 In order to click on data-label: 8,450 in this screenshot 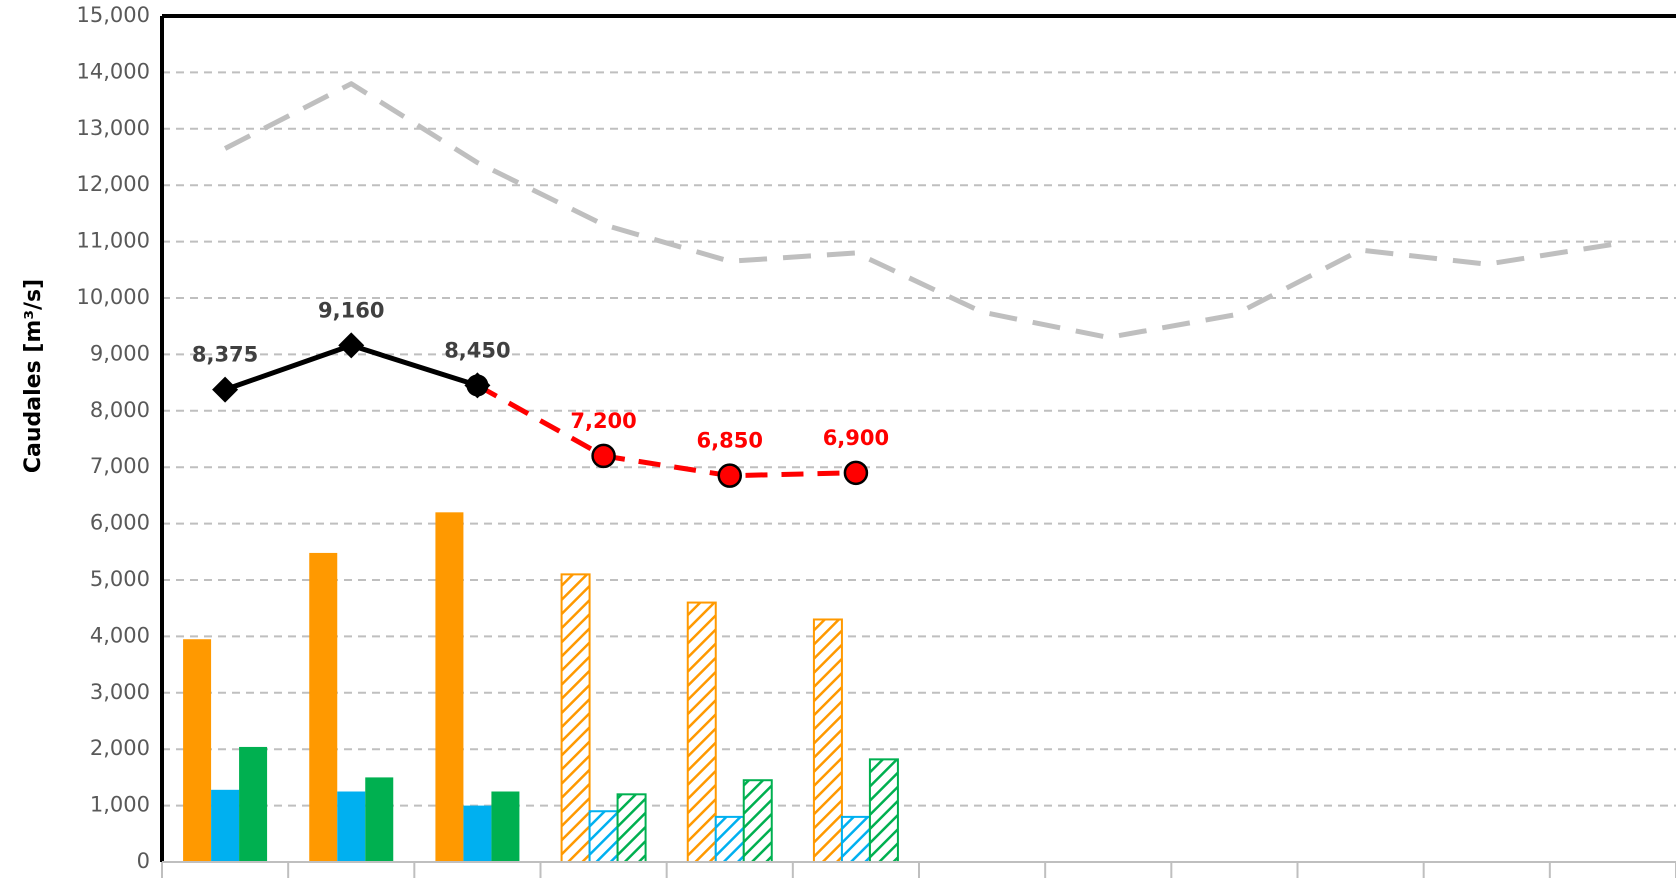, I will do `click(477, 350)`.